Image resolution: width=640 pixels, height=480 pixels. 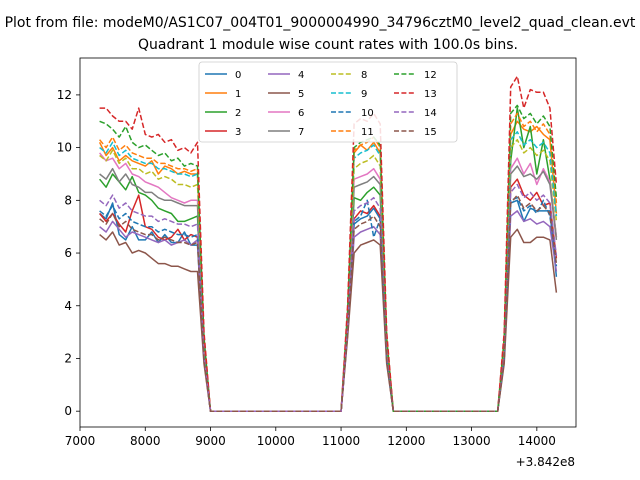 I want to click on x-tick-label: 13000, so click(x=471, y=441).